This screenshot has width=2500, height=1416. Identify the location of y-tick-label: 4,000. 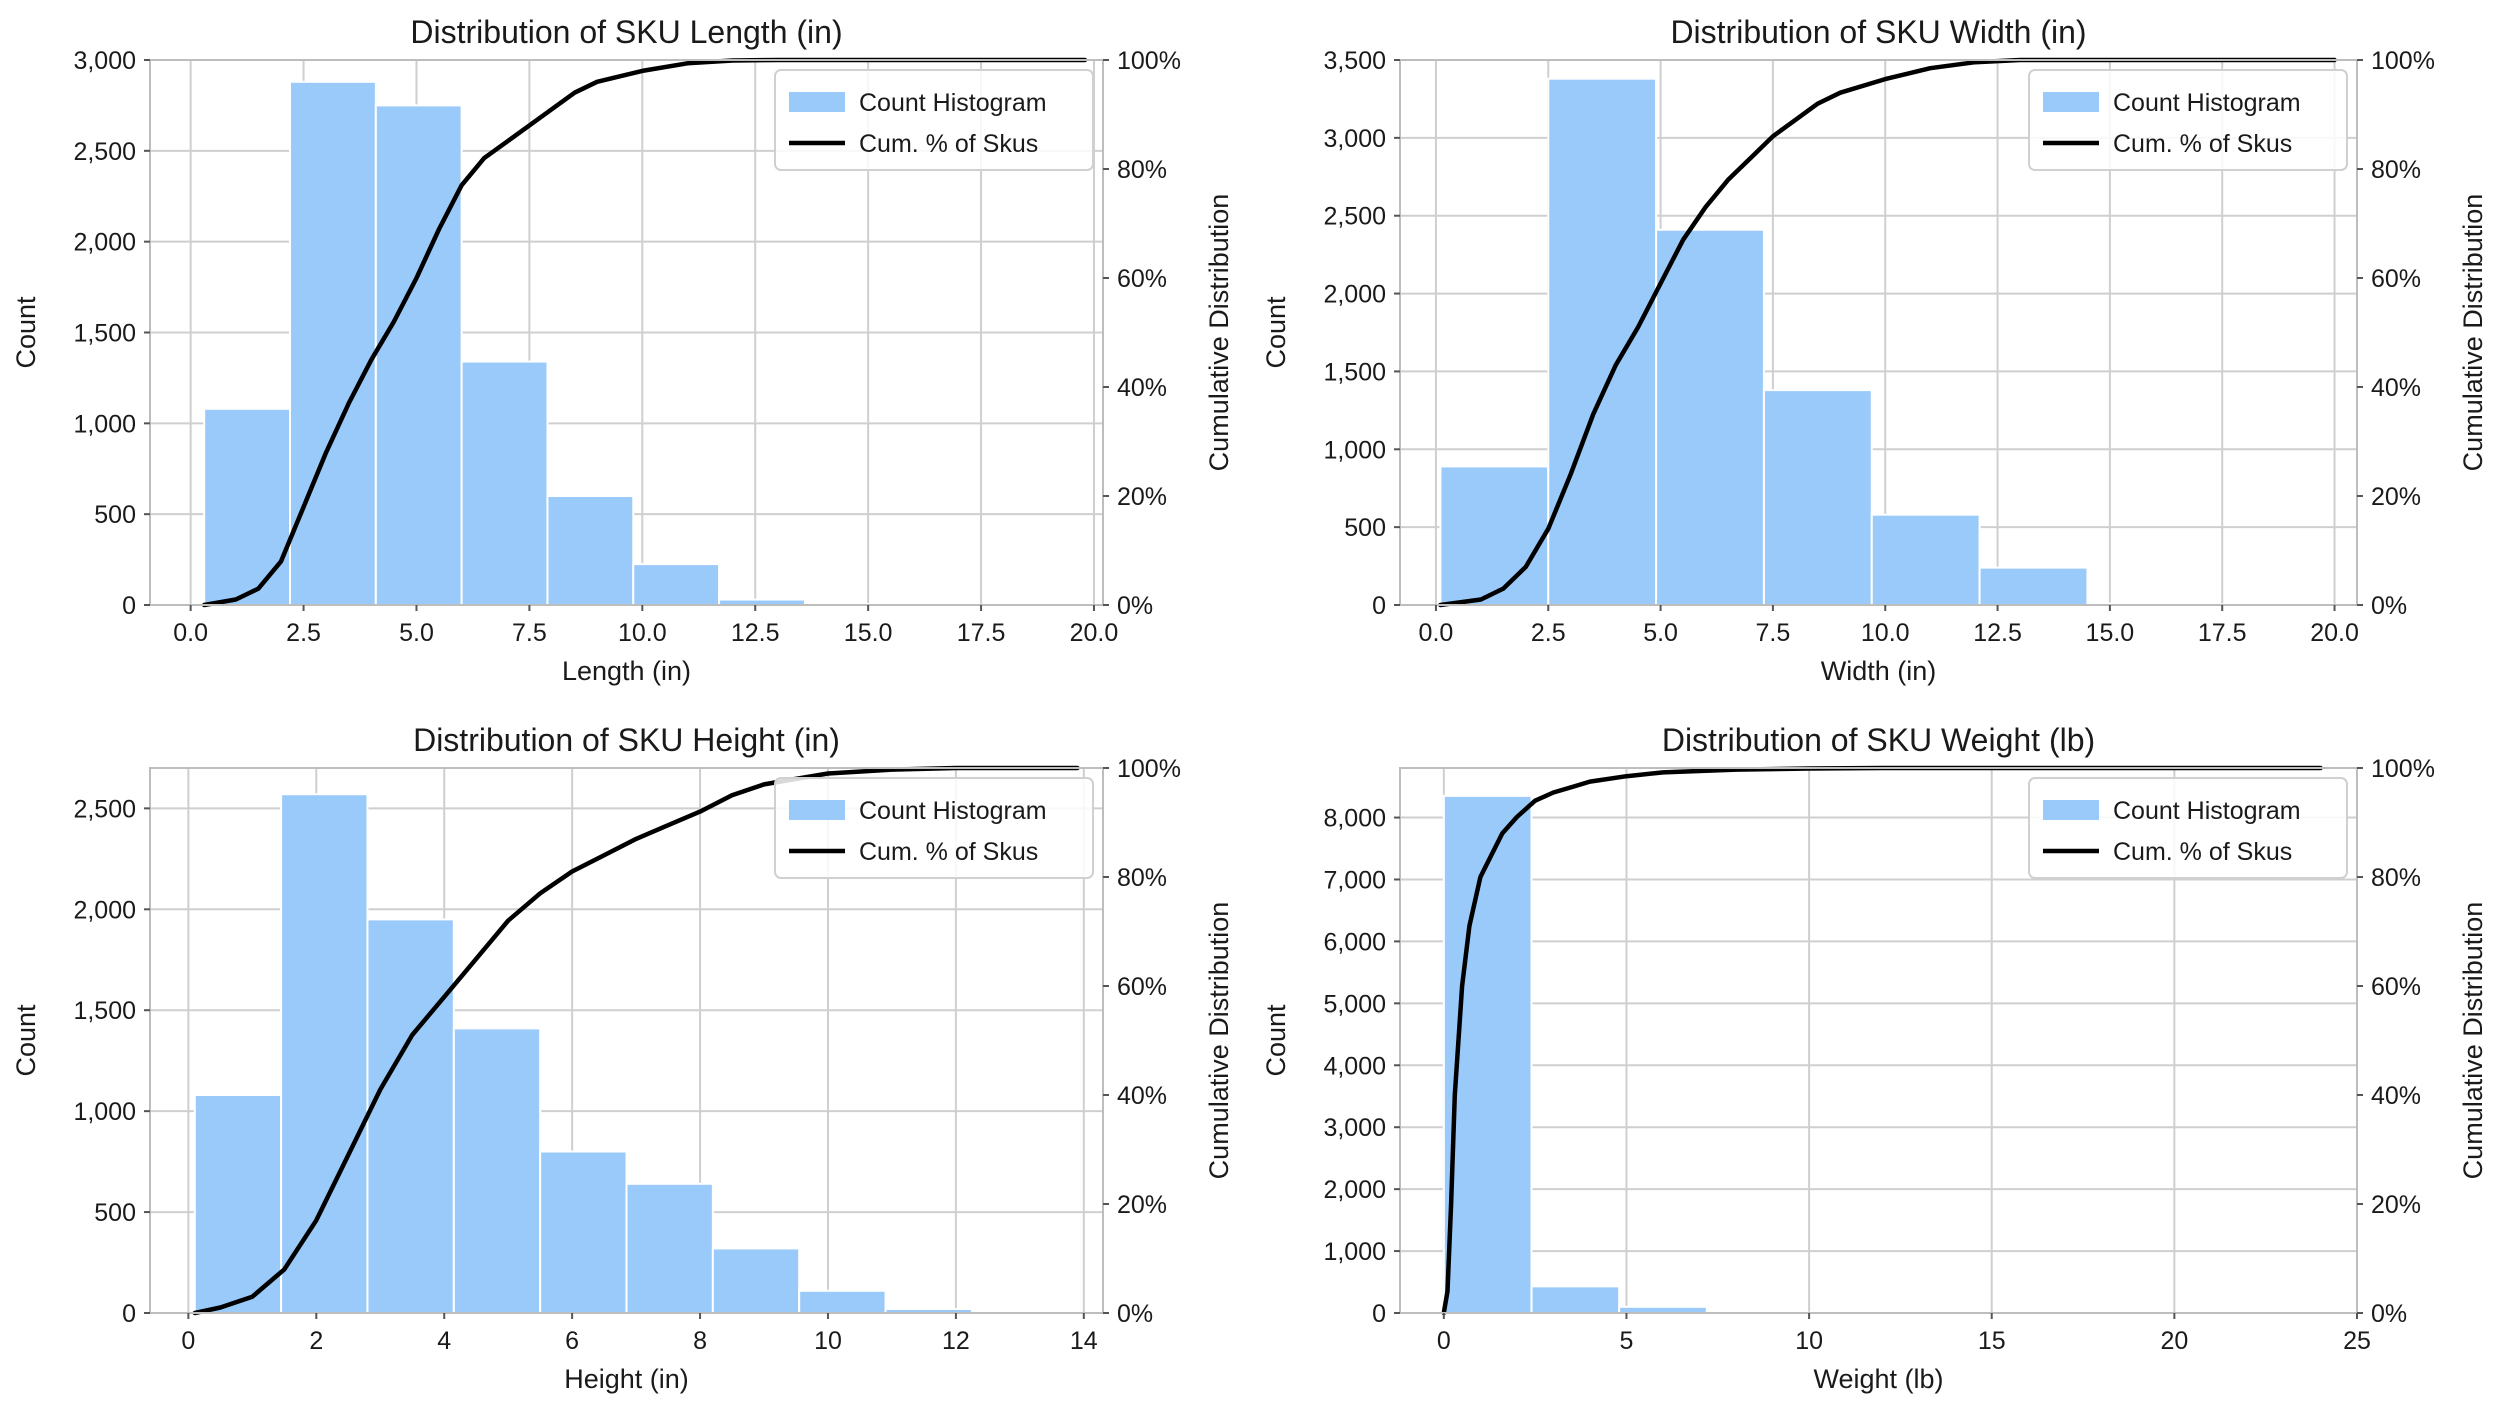
(1354, 1066).